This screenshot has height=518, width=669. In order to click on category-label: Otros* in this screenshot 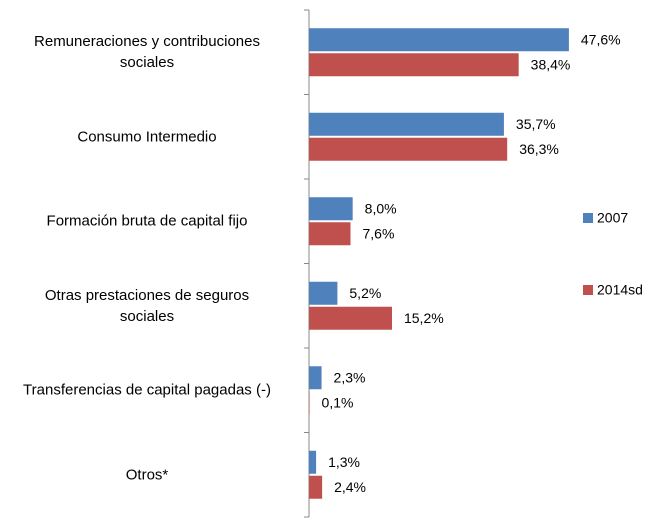, I will do `click(147, 475)`.